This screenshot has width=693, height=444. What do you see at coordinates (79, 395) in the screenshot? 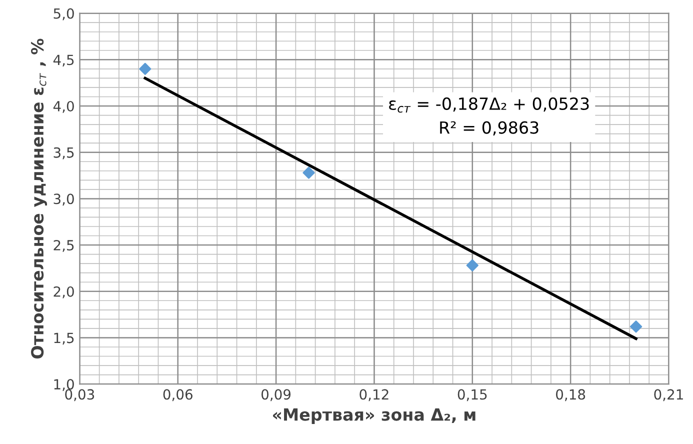
I see `x-tick-label: 0,03` at bounding box center [79, 395].